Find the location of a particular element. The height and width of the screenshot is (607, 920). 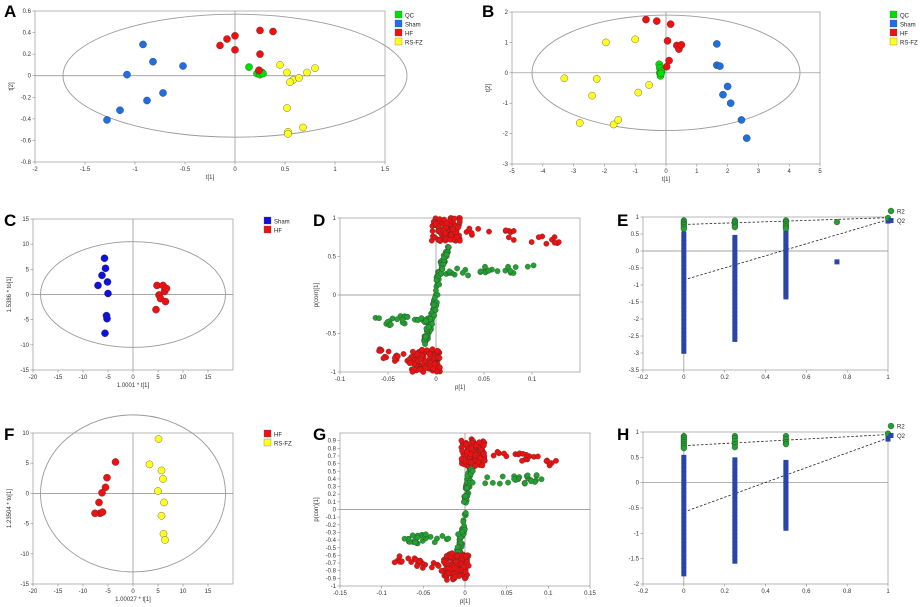

g-y-tick-label: -0.7 is located at coordinates (331, 564).